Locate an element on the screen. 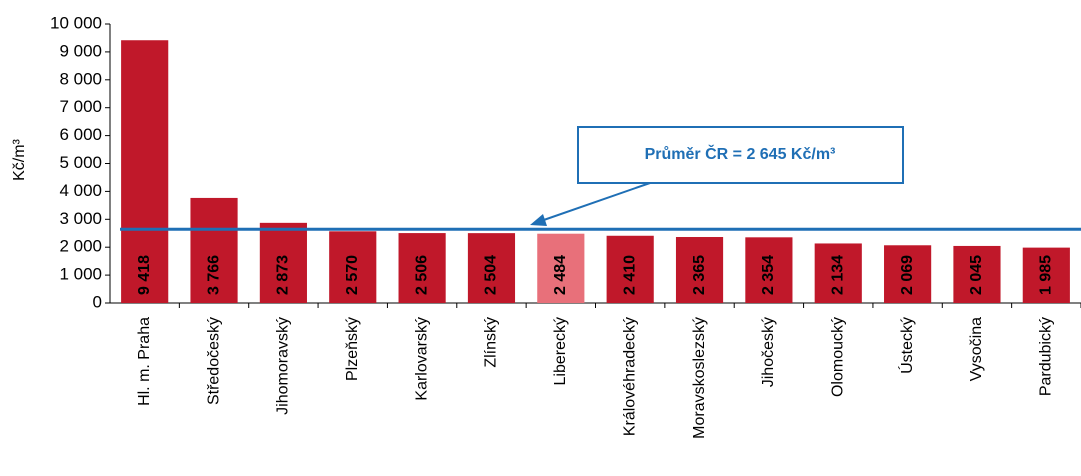  annotation: Průměr ČR = 2 645 Kč/m³ is located at coordinates (740, 153).